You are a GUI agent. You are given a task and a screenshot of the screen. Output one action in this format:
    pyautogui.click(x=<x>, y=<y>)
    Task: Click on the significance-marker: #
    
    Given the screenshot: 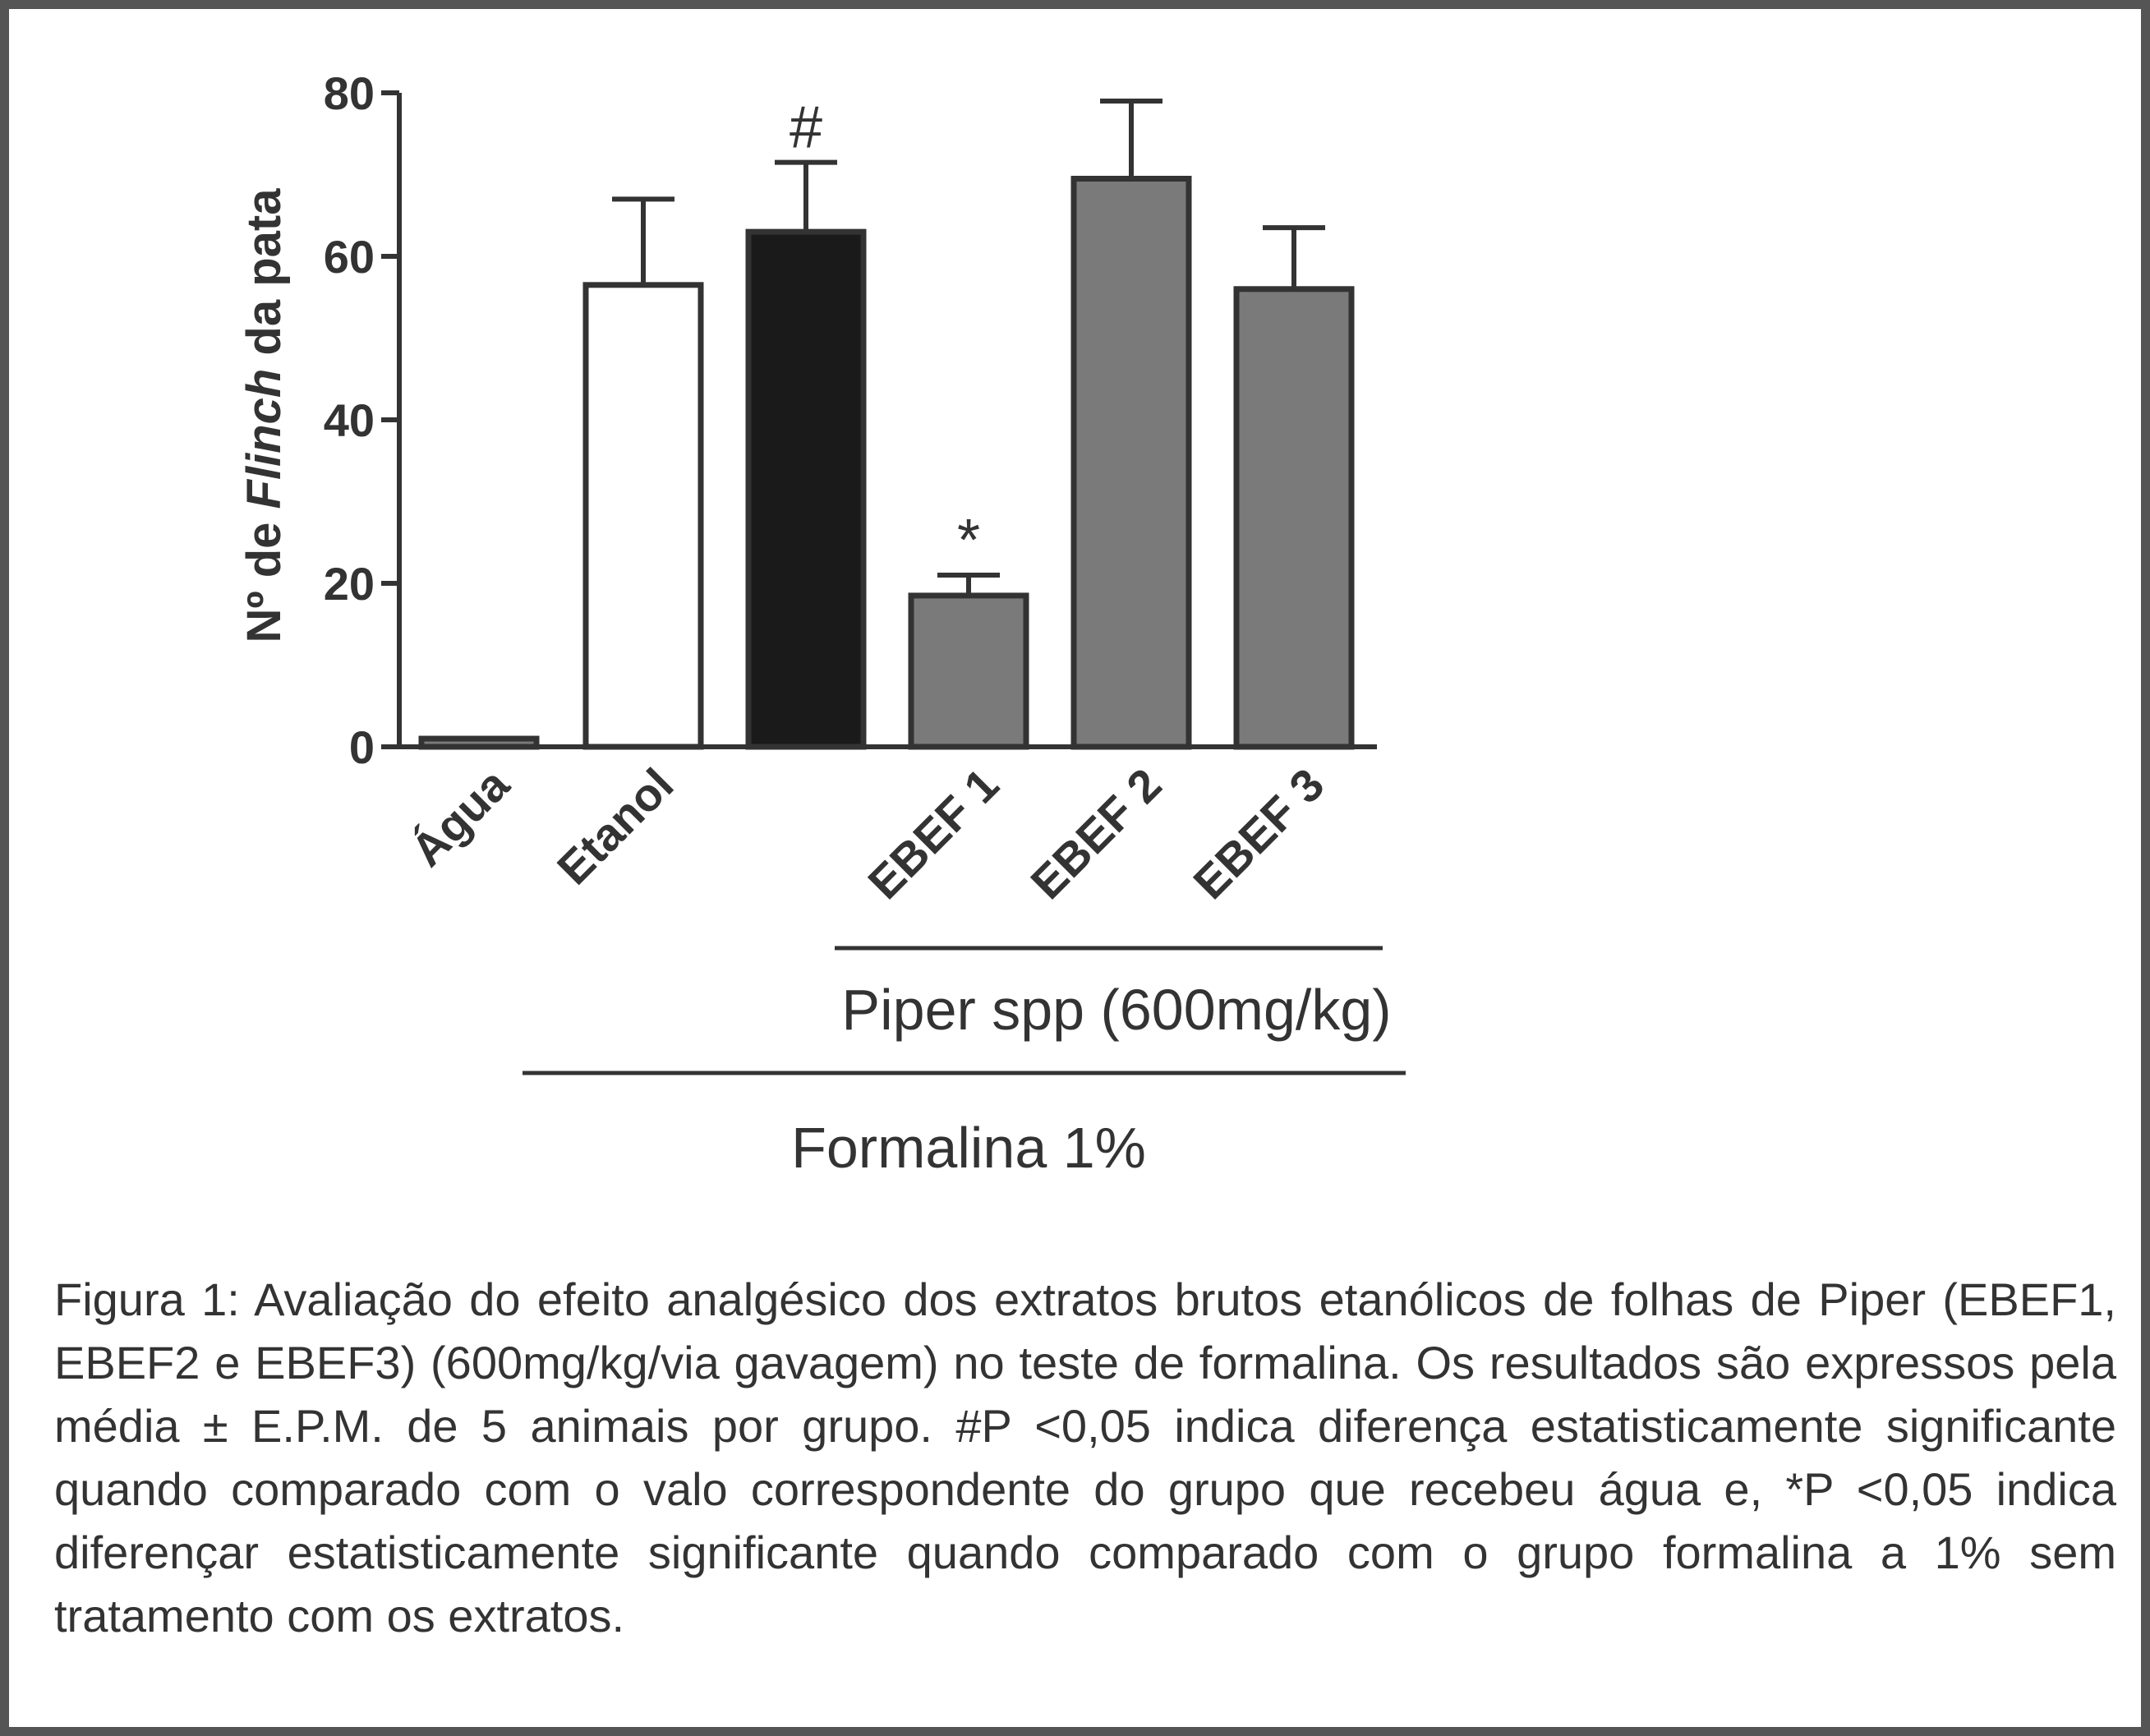 What is the action you would take?
    pyautogui.click(x=806, y=128)
    